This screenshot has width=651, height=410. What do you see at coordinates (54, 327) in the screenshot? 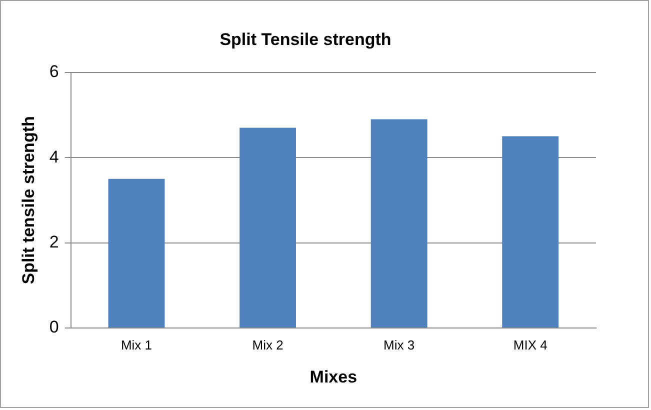
I see `y-tick-label: 0` at bounding box center [54, 327].